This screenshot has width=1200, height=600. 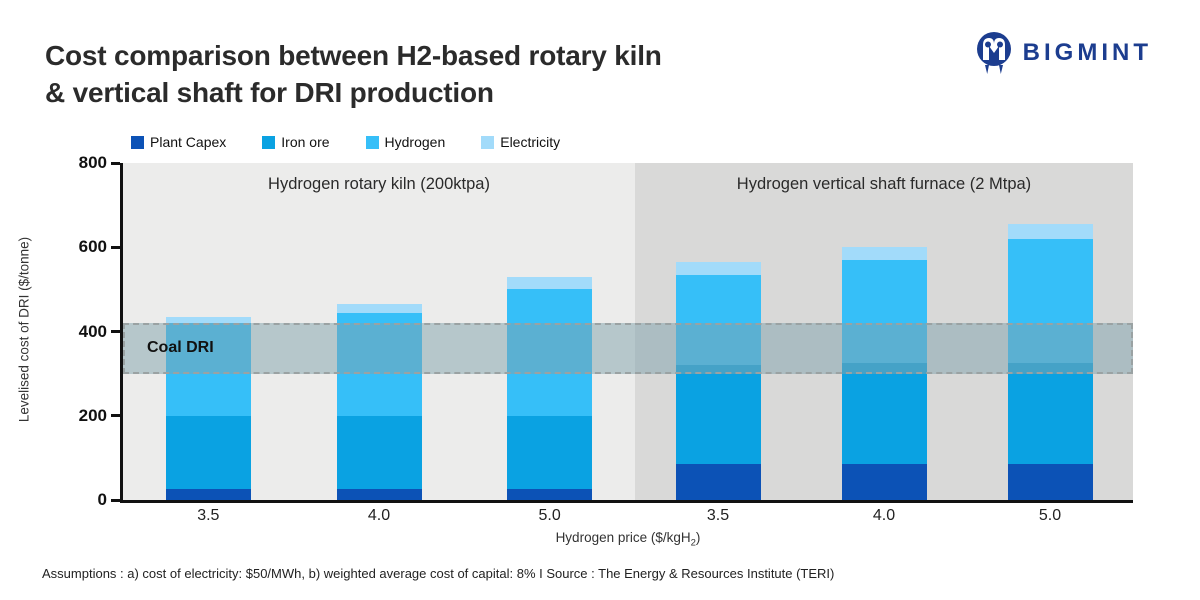 I want to click on legend-item: Iron ore, so click(x=296, y=142).